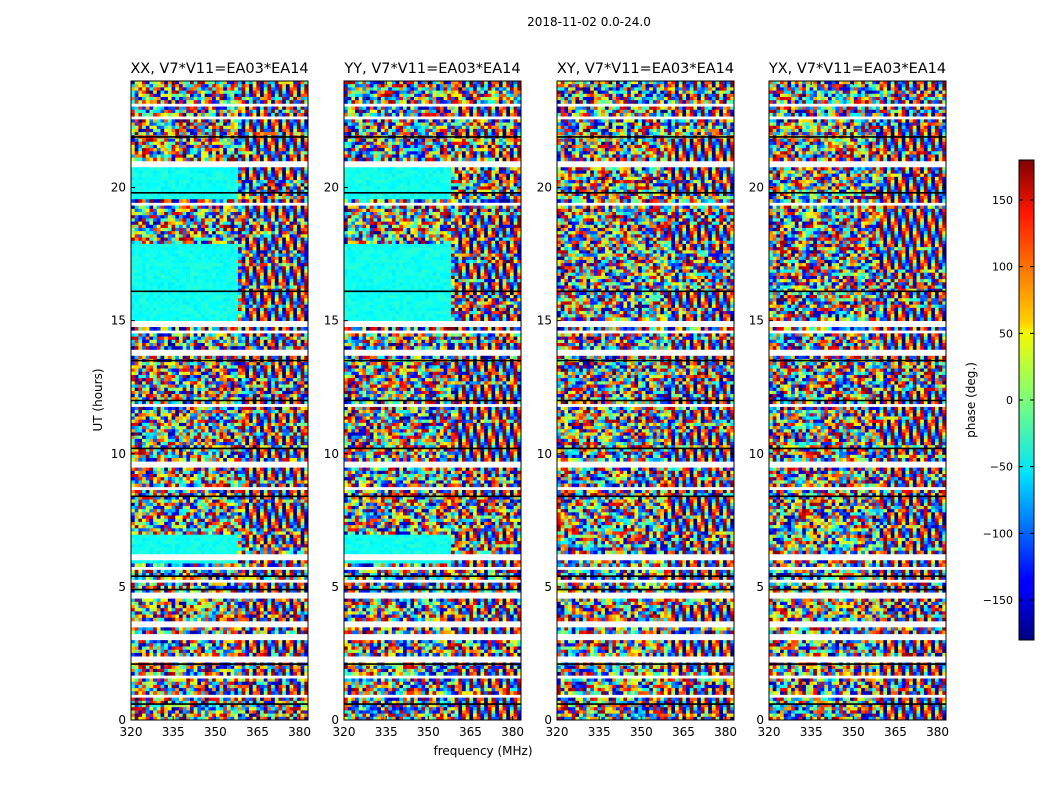  What do you see at coordinates (431, 69) in the screenshot?
I see `panel-title: YY, V7*V11=EA03*EA14` at bounding box center [431, 69].